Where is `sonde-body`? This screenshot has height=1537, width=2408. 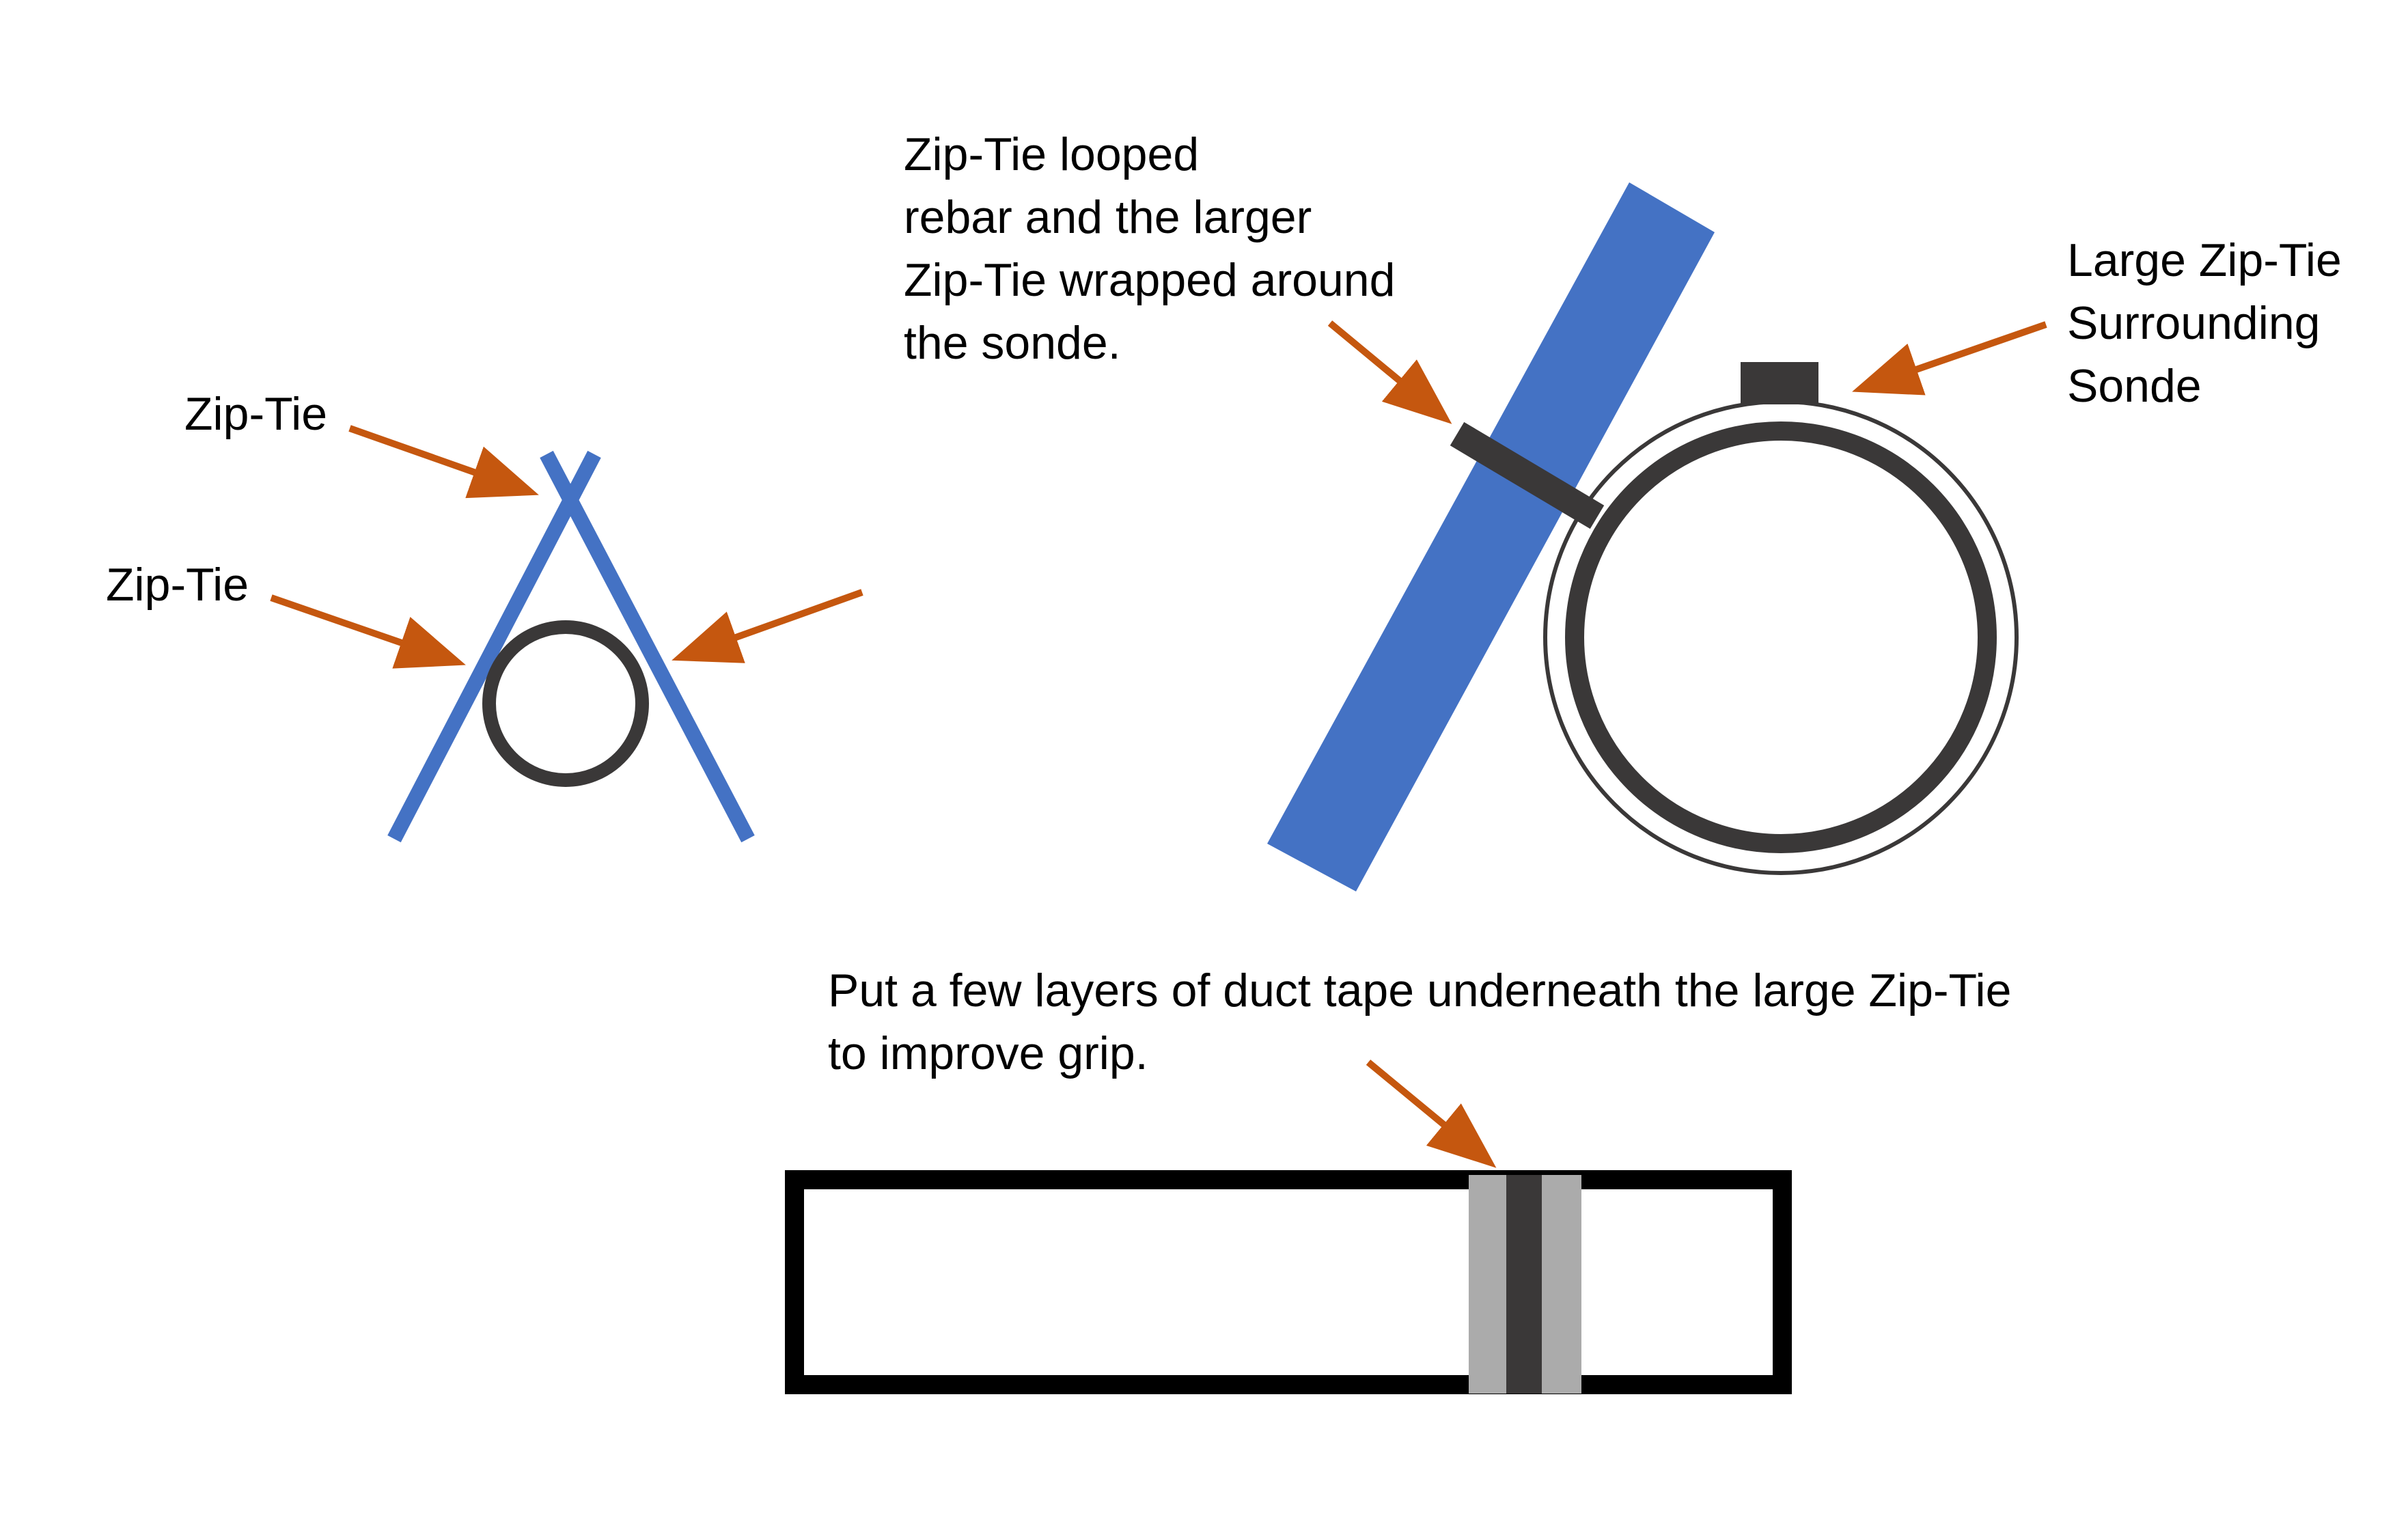
sonde-body is located at coordinates (1289, 1282).